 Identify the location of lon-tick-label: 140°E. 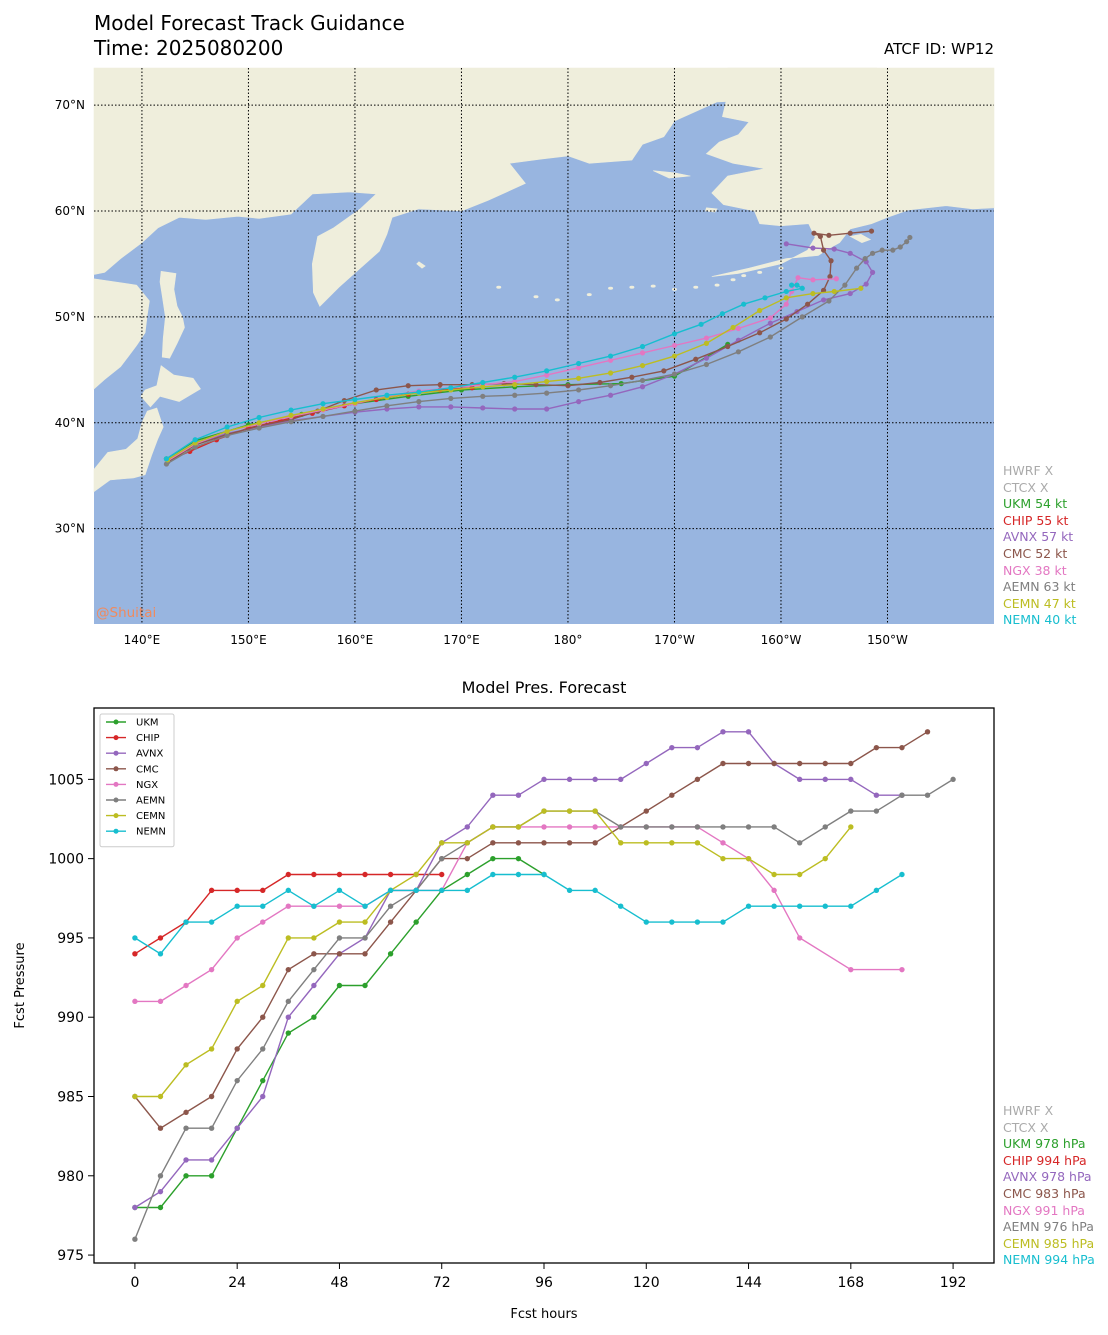
(142, 640).